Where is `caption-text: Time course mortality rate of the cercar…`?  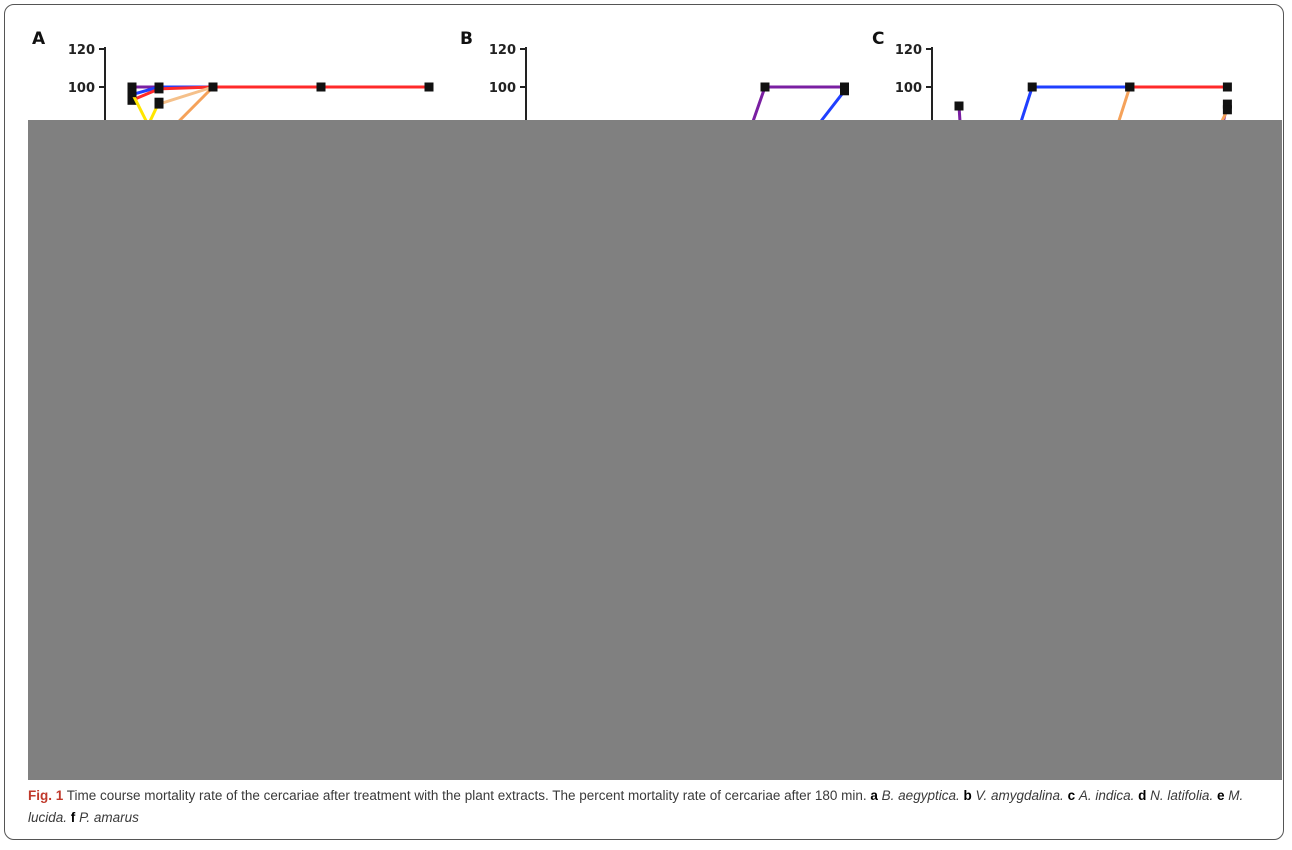 caption-text: Time course mortality rate of the cercar… is located at coordinates (466, 795).